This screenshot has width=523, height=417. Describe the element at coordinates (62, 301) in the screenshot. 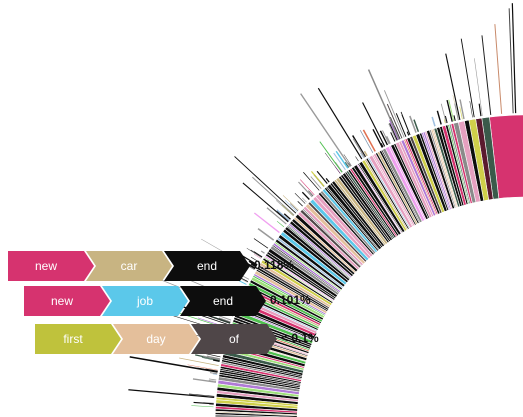

I see `step-label-1-0: new` at that location.